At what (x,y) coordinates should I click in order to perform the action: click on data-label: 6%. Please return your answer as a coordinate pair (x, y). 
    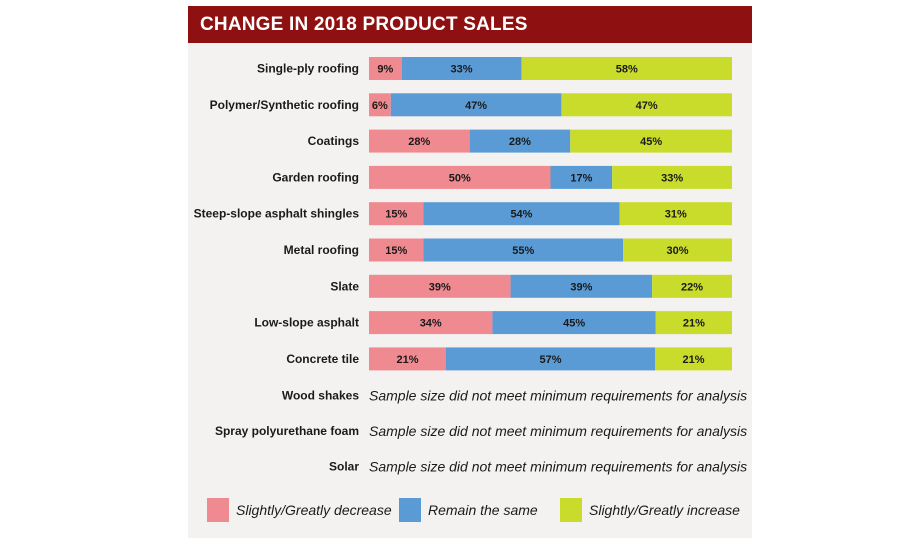
    Looking at the image, I should click on (380, 106).